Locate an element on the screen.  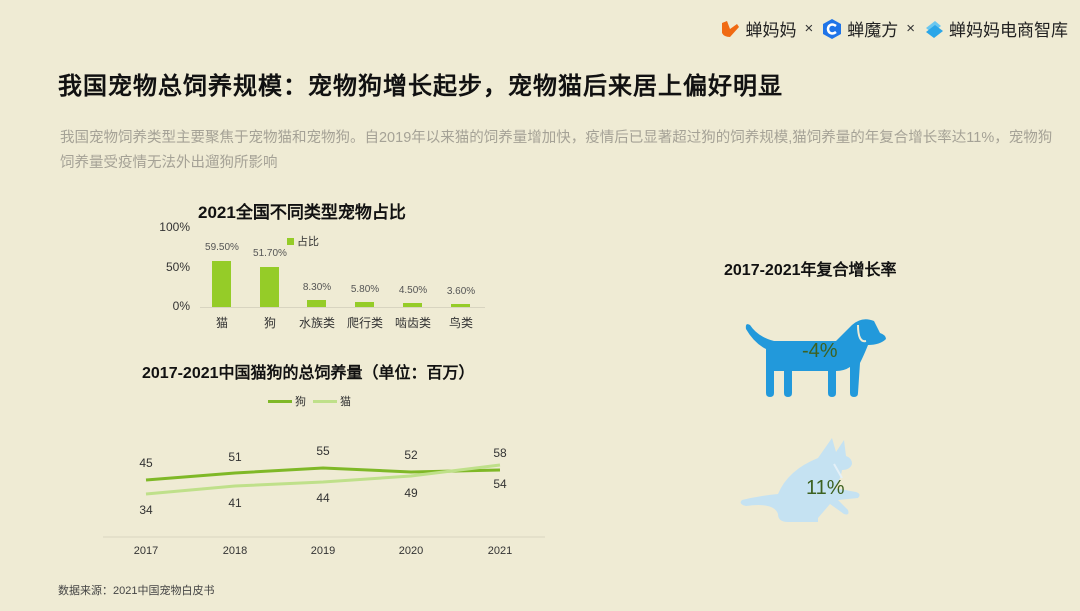
bar-value: 5.80% is located at coordinates (365, 289).